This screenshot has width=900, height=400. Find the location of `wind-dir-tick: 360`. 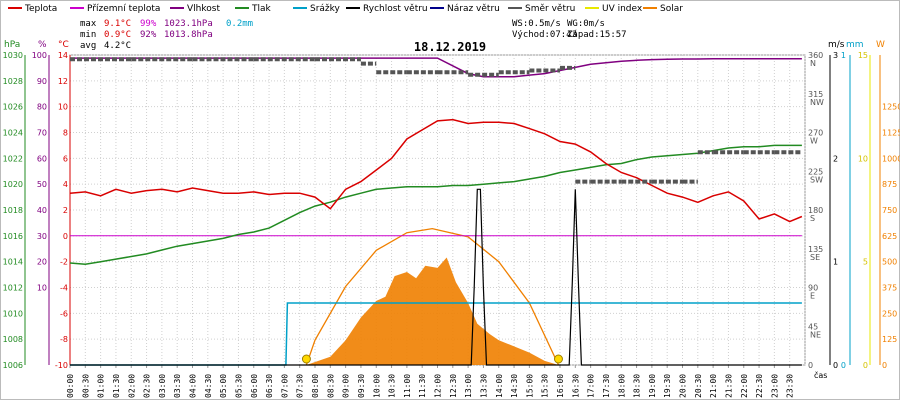

wind-dir-tick: 360 is located at coordinates (815, 55).